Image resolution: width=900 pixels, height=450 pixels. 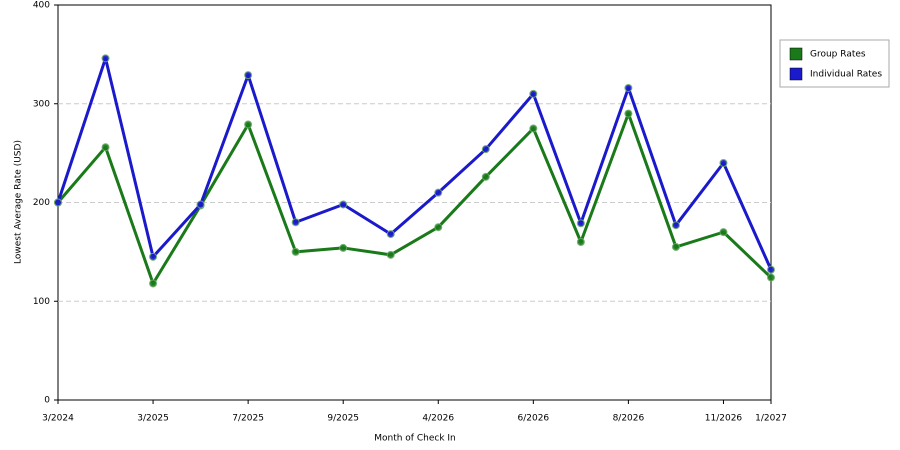 What do you see at coordinates (771, 419) in the screenshot?
I see `x-tick-label: 1/2027` at bounding box center [771, 419].